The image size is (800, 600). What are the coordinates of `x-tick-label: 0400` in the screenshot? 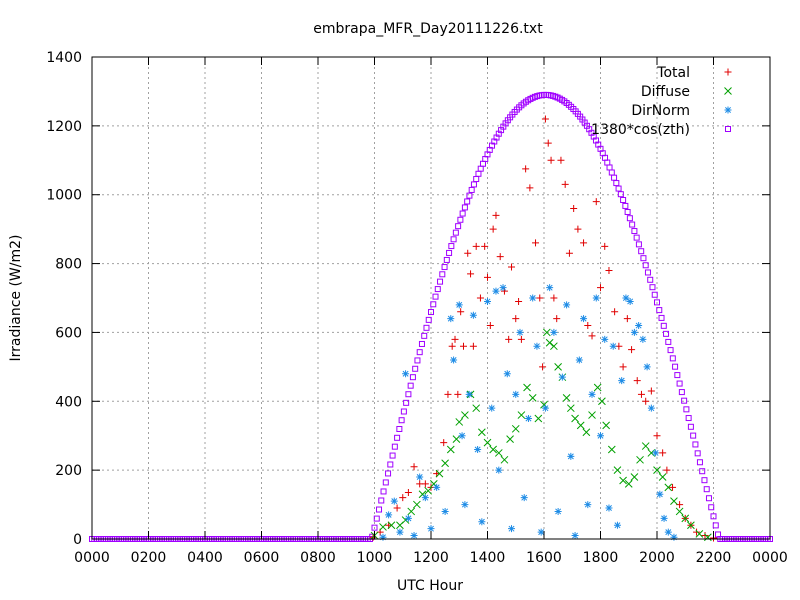 It's located at (205, 558).